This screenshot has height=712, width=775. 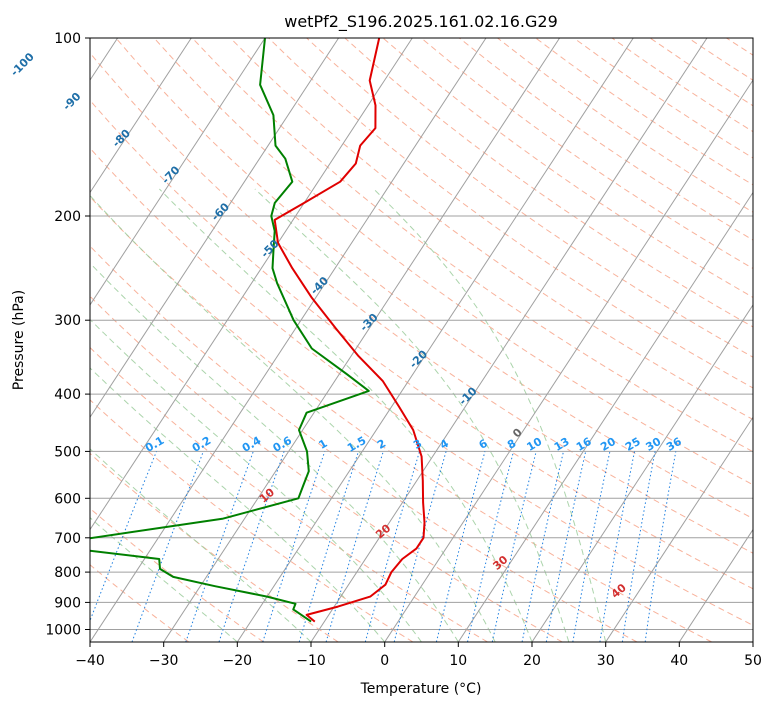 What do you see at coordinates (421, 22) in the screenshot?
I see `chart-title: wetPf2_S196.2025.161.02.16.G29` at bounding box center [421, 22].